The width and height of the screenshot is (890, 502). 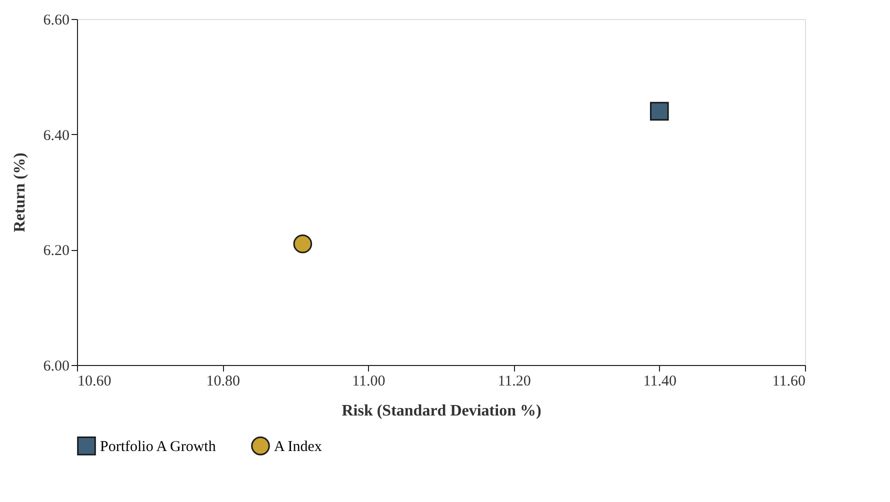 What do you see at coordinates (56, 136) in the screenshot?
I see `y-tick-label: 6.40` at bounding box center [56, 136].